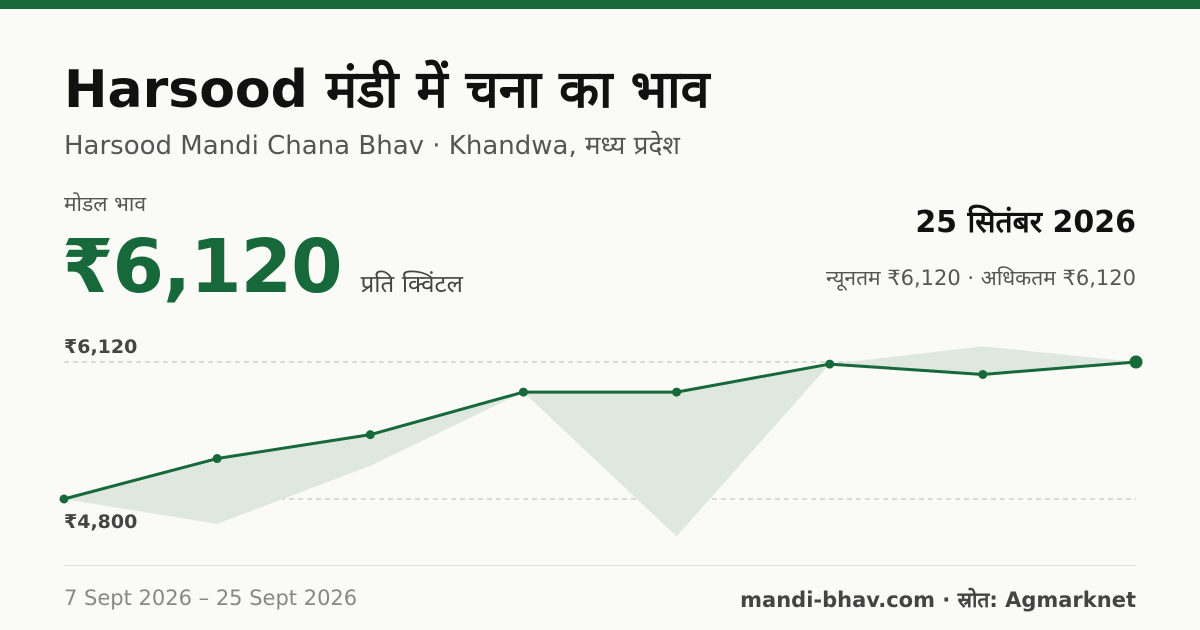 This screenshot has width=1200, height=630. What do you see at coordinates (100, 347) in the screenshot?
I see `y-label-max: ₹6,120` at bounding box center [100, 347].